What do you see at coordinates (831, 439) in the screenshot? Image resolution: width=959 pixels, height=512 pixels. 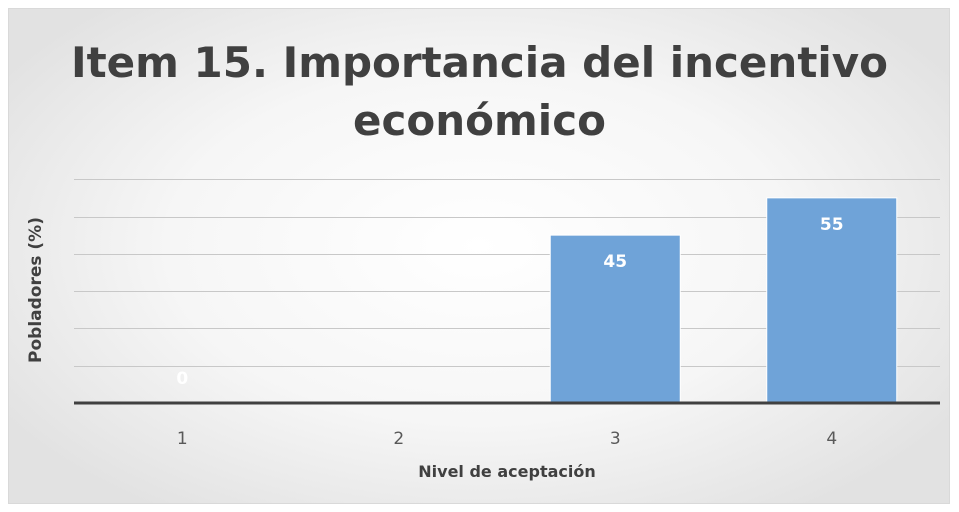 I see `x-tick-label-4: 4` at bounding box center [831, 439].